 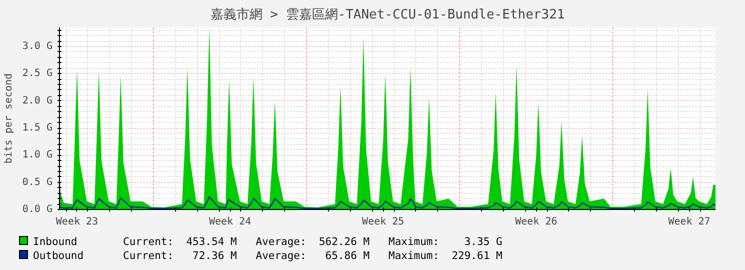 What do you see at coordinates (8, 118) in the screenshot?
I see `y-axis-title: bits per second` at bounding box center [8, 118].